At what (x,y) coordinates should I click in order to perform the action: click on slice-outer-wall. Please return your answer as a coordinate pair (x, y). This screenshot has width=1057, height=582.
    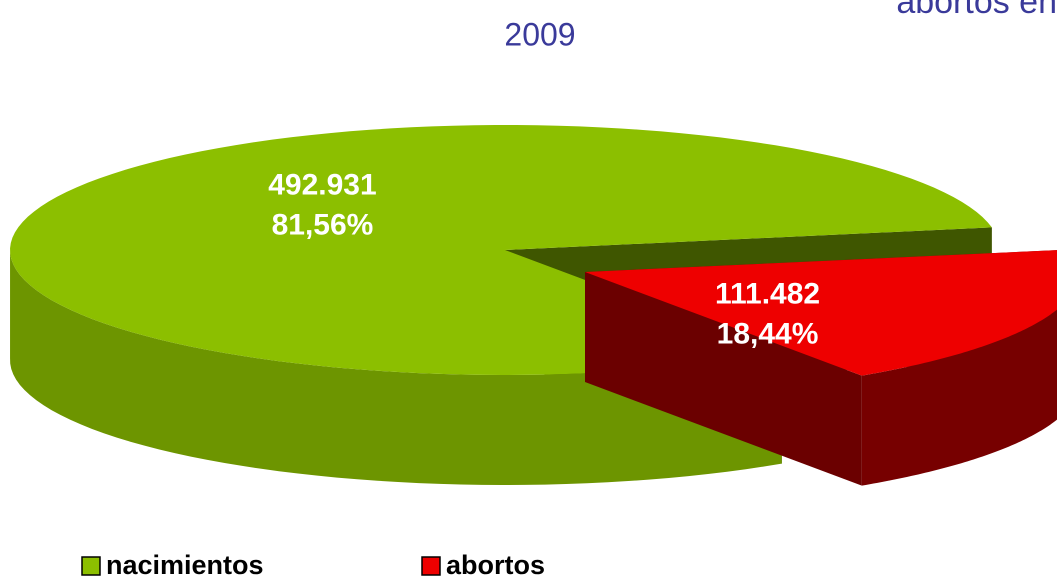
    Looking at the image, I should click on (959, 397).